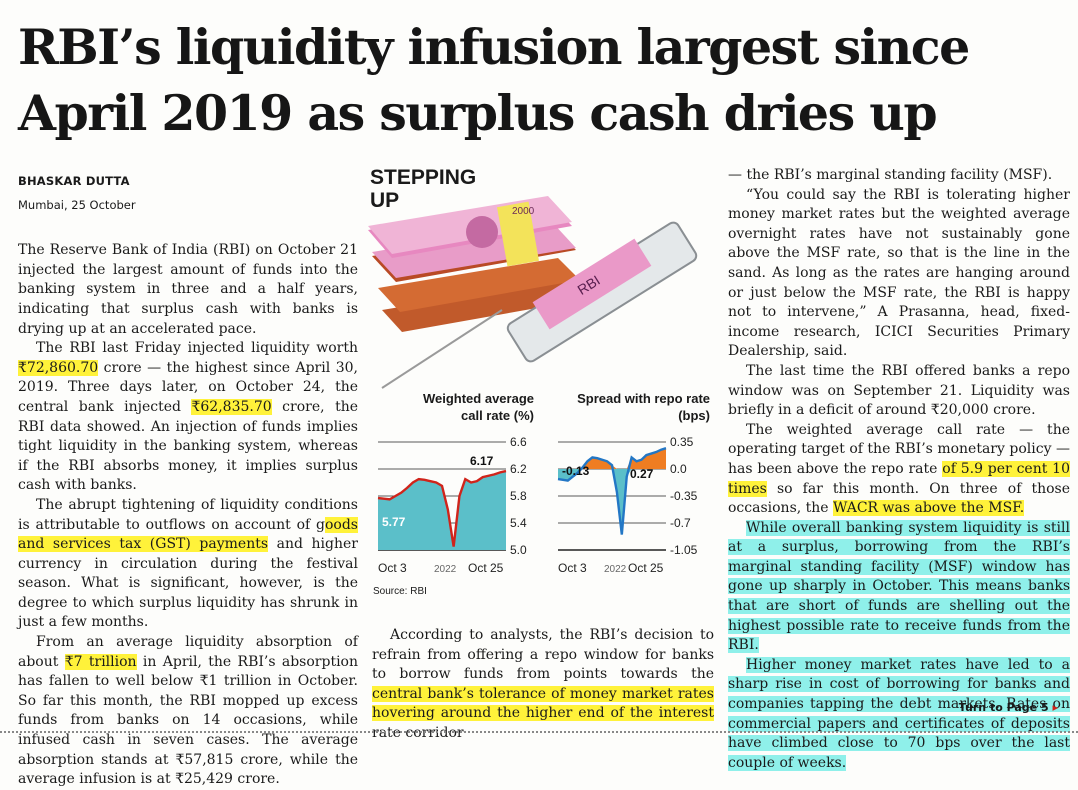  Describe the element at coordinates (684, 496) in the screenshot. I see `y-tick-label: -0.35` at that location.